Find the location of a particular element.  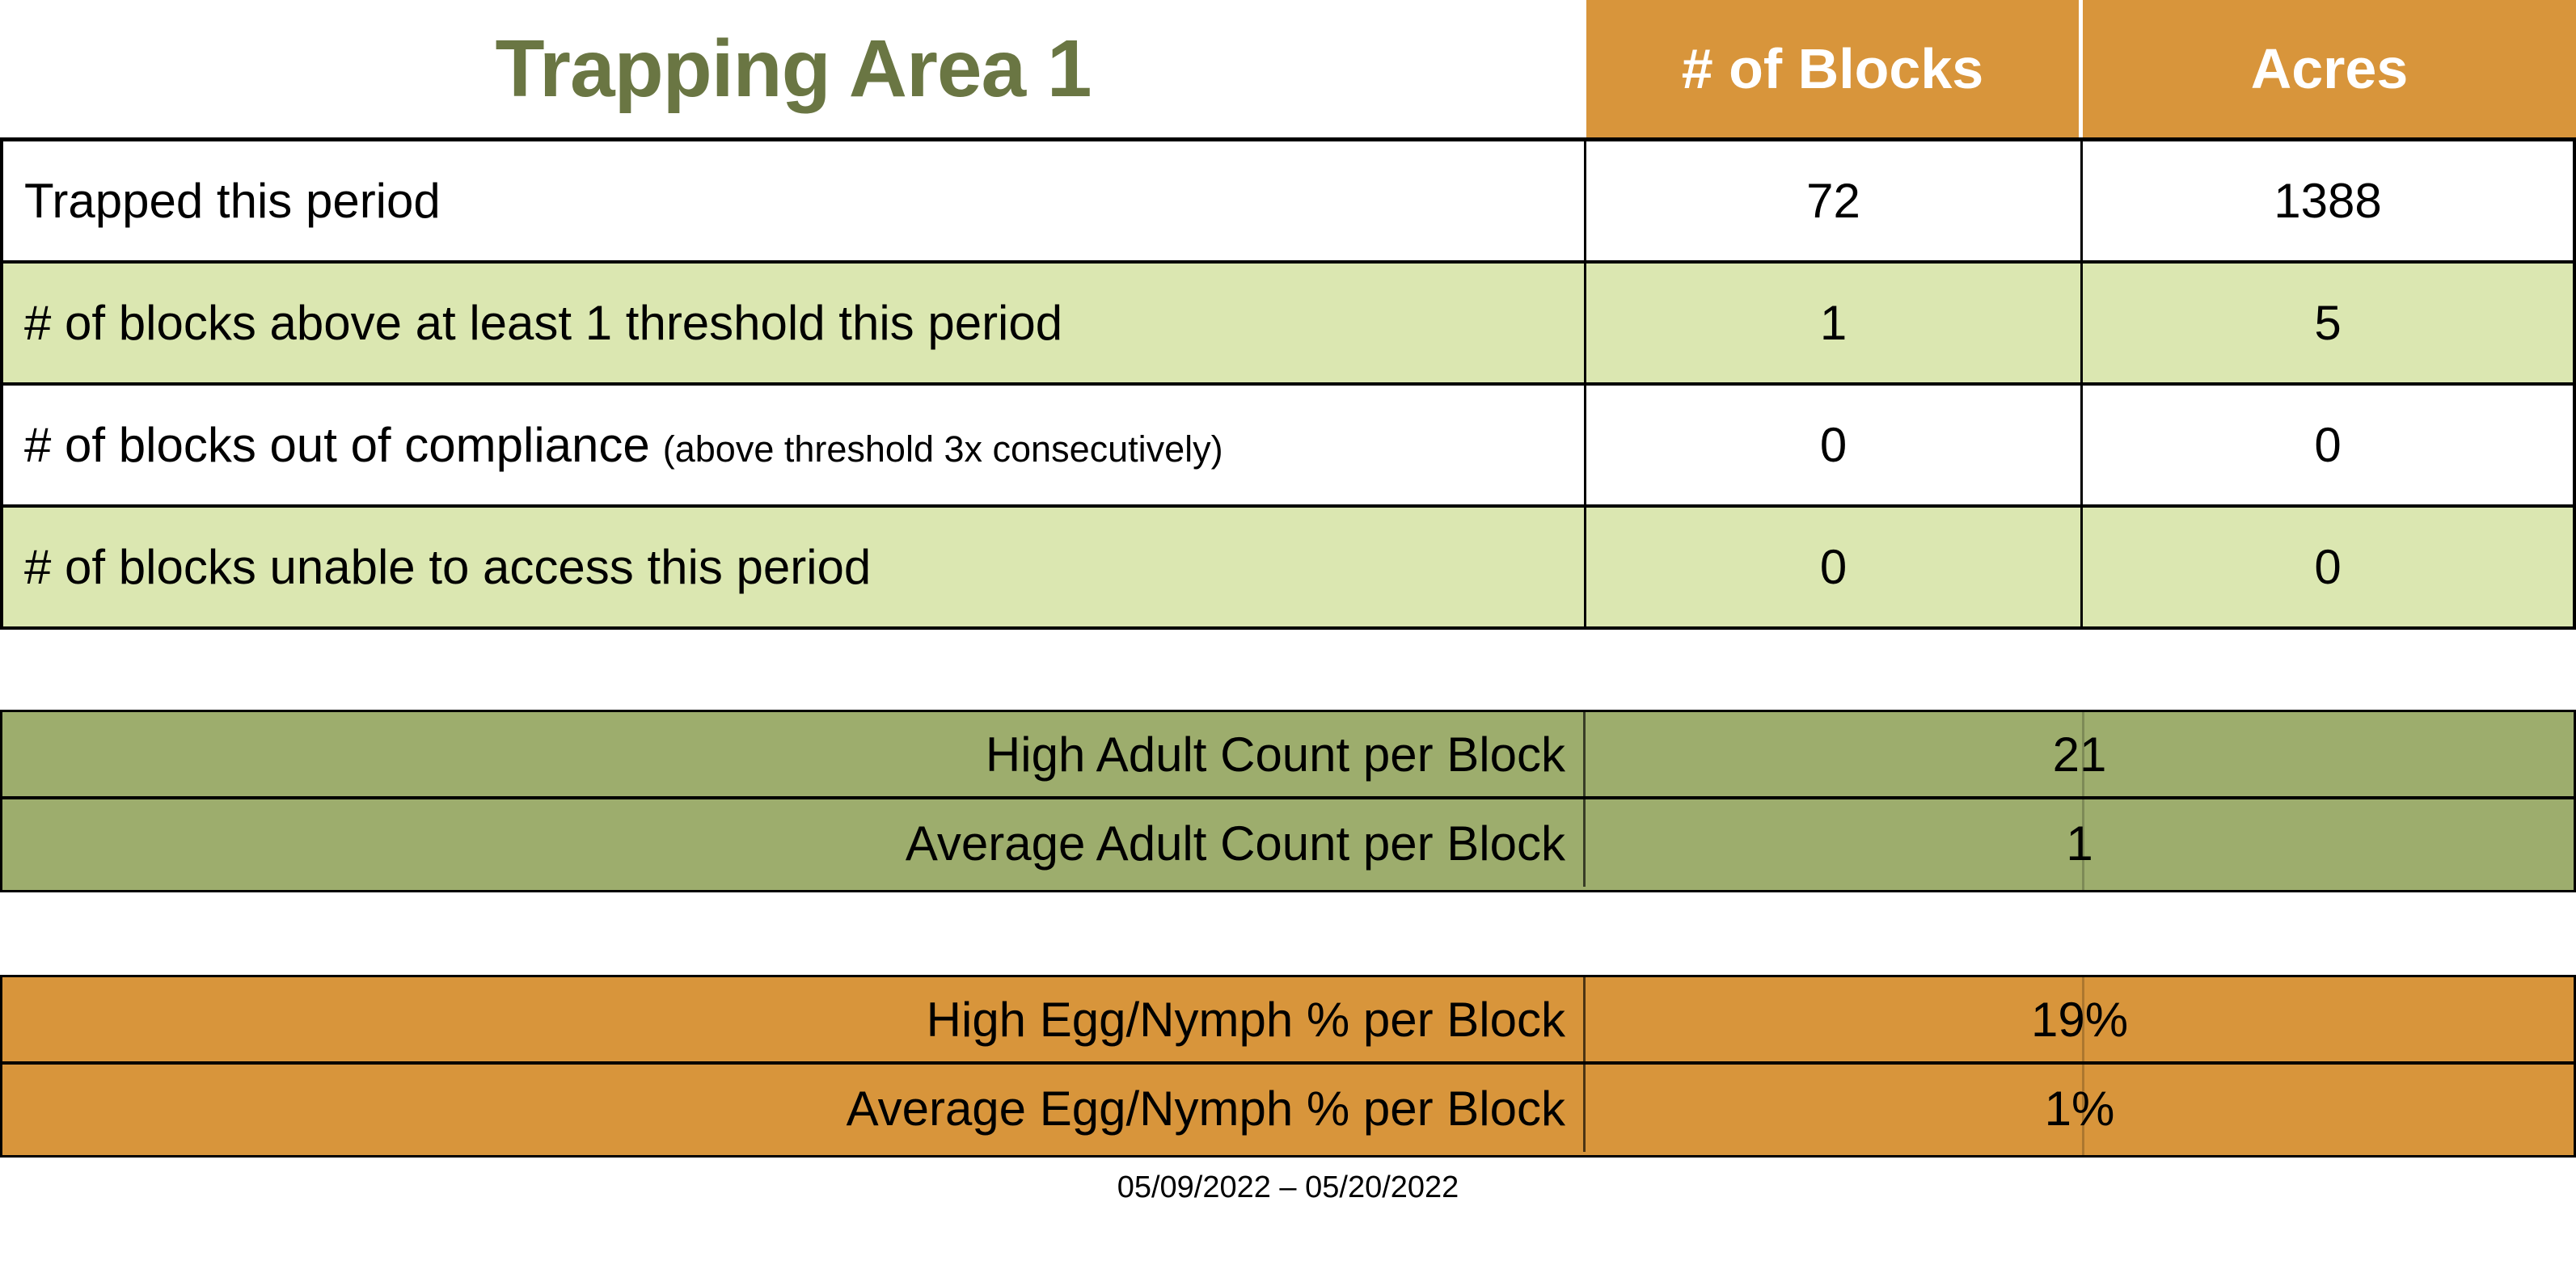

page-title: Trapping Area 1 is located at coordinates (793, 69).